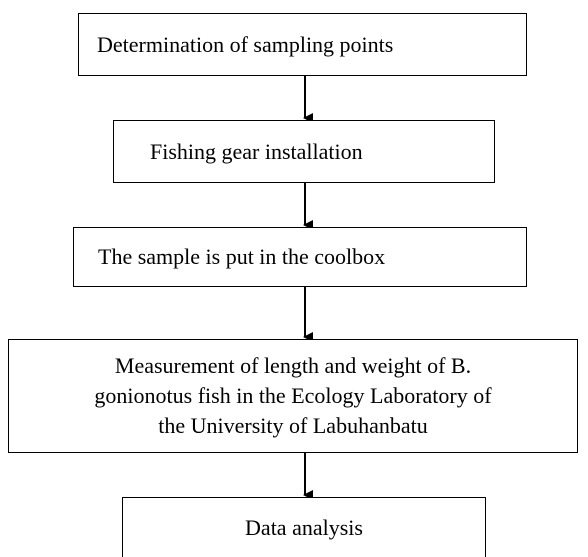 Image resolution: width=588 pixels, height=557 pixels. I want to click on step-box: Data analysis, so click(304, 527).